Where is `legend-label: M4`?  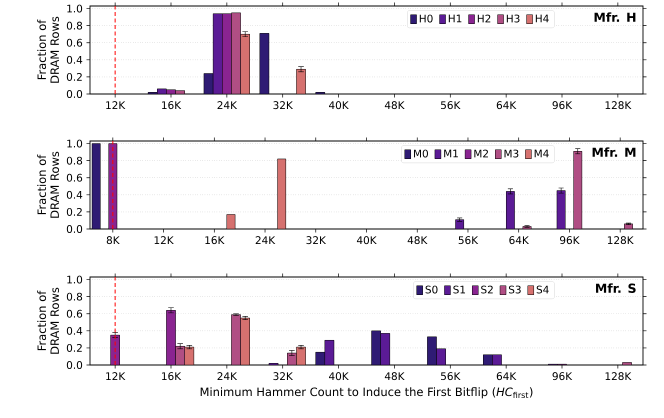
legend-label: M4 is located at coordinates (541, 154).